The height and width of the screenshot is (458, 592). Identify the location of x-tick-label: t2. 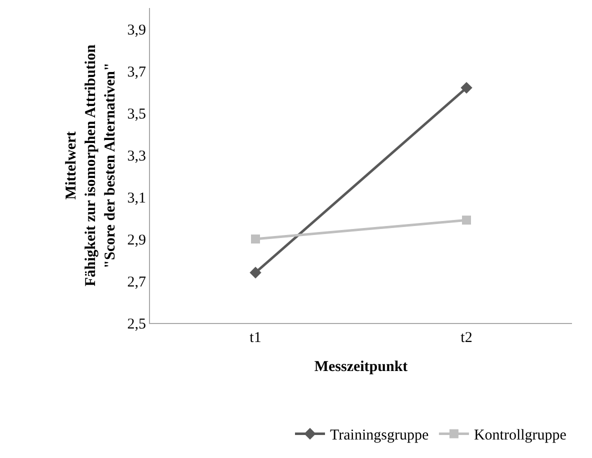
(466, 338).